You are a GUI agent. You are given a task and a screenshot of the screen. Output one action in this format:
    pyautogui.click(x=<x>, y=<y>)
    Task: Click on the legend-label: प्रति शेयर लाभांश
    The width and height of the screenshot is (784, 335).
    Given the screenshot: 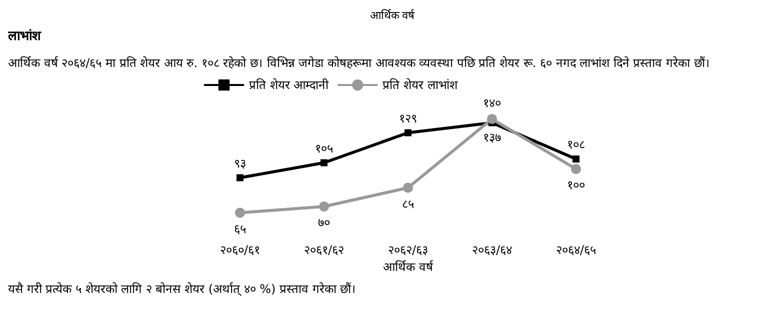 What is the action you would take?
    pyautogui.click(x=420, y=85)
    